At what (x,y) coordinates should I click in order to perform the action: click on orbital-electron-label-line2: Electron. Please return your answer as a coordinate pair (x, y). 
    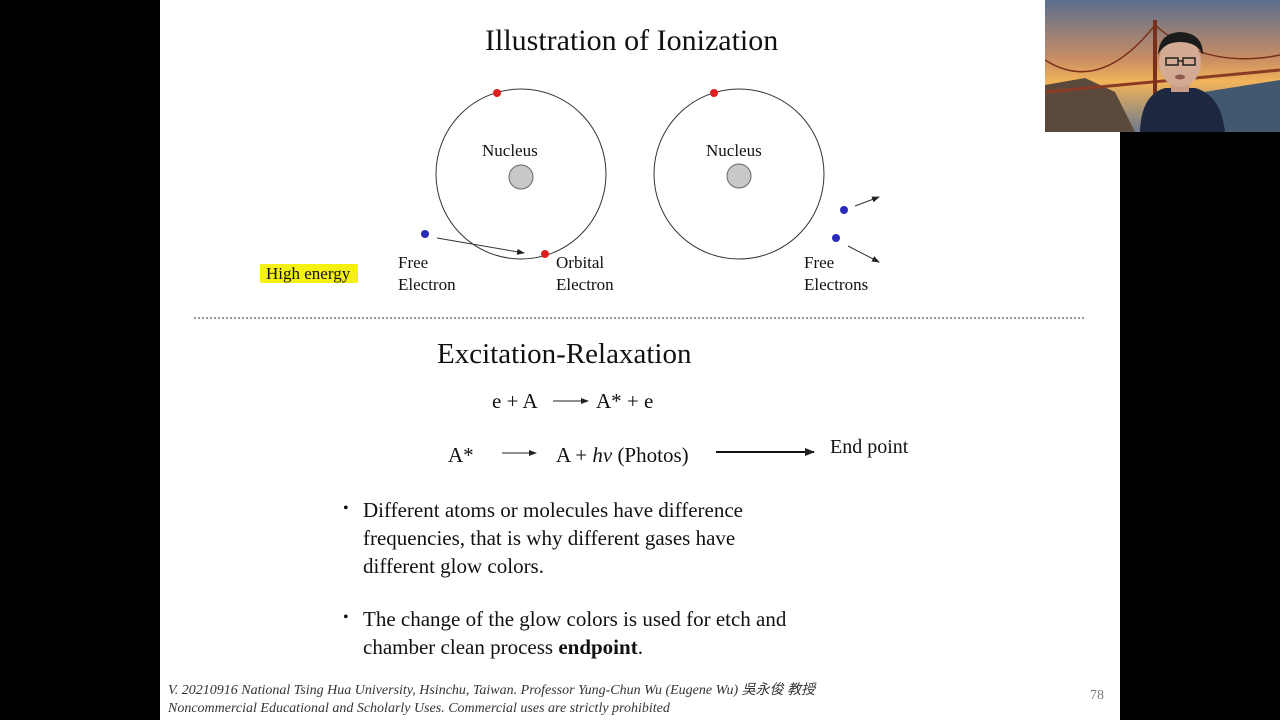
    Looking at the image, I should click on (585, 284).